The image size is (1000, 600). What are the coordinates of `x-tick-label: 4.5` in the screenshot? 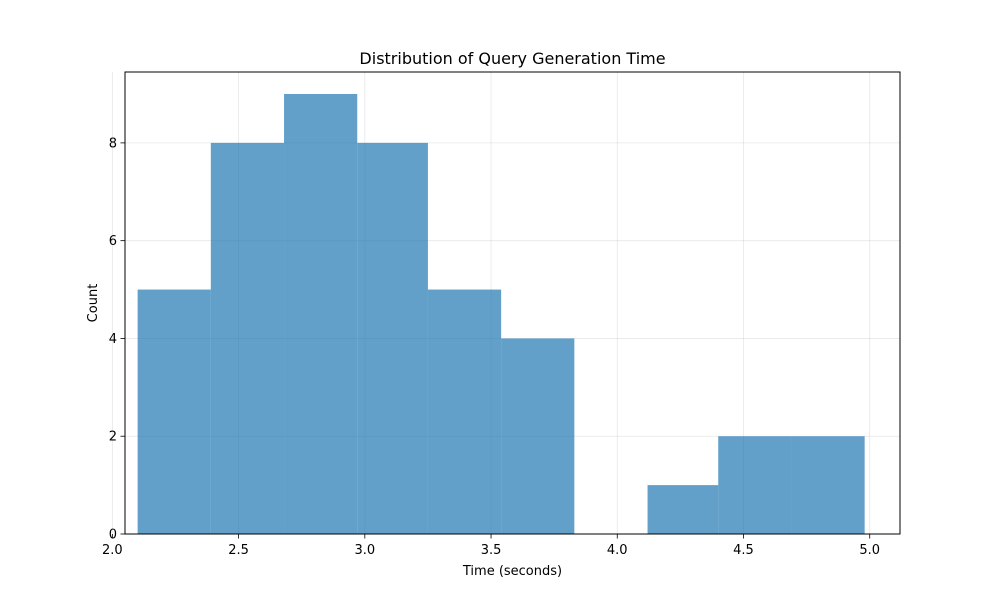 It's located at (743, 550).